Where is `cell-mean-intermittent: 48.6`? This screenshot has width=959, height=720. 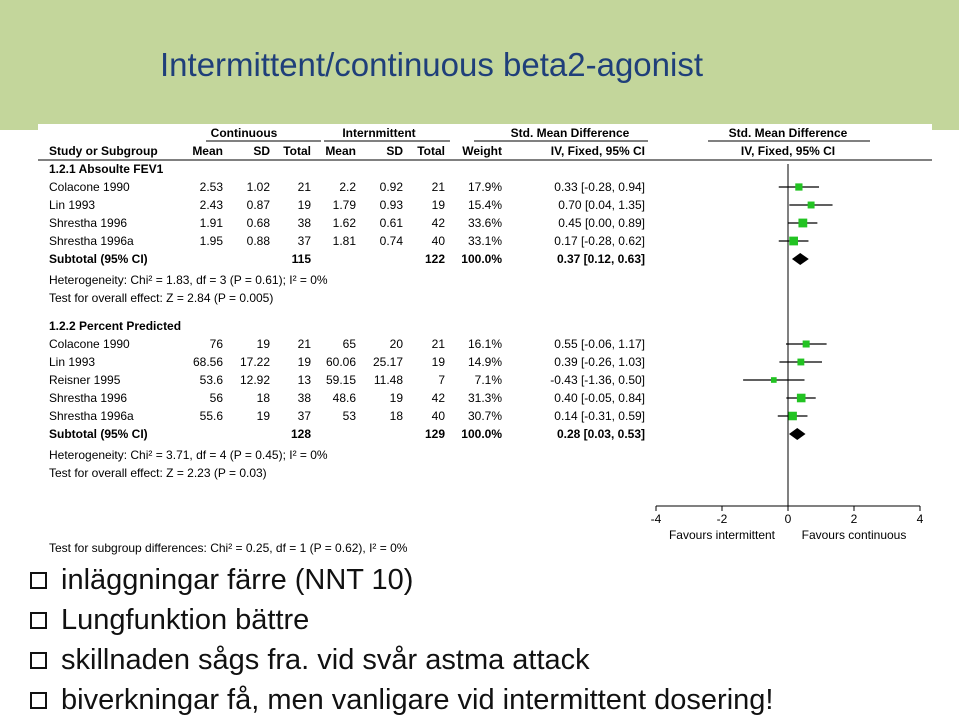
cell-mean-intermittent: 48.6 is located at coordinates (345, 398).